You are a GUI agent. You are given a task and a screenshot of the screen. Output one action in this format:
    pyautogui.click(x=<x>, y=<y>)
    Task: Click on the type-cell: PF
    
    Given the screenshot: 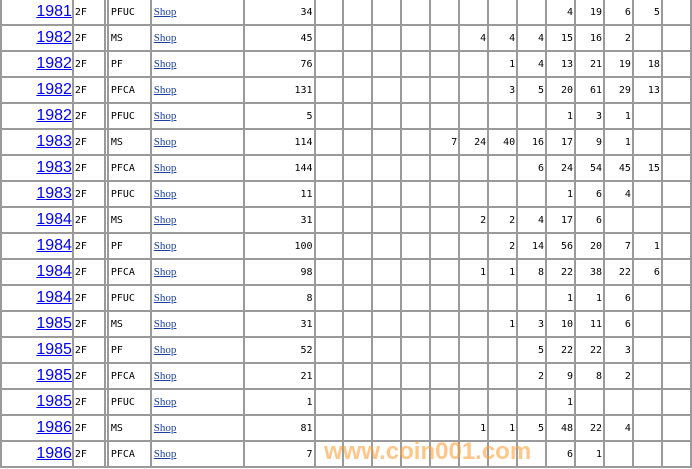 What is the action you would take?
    pyautogui.click(x=129, y=350)
    